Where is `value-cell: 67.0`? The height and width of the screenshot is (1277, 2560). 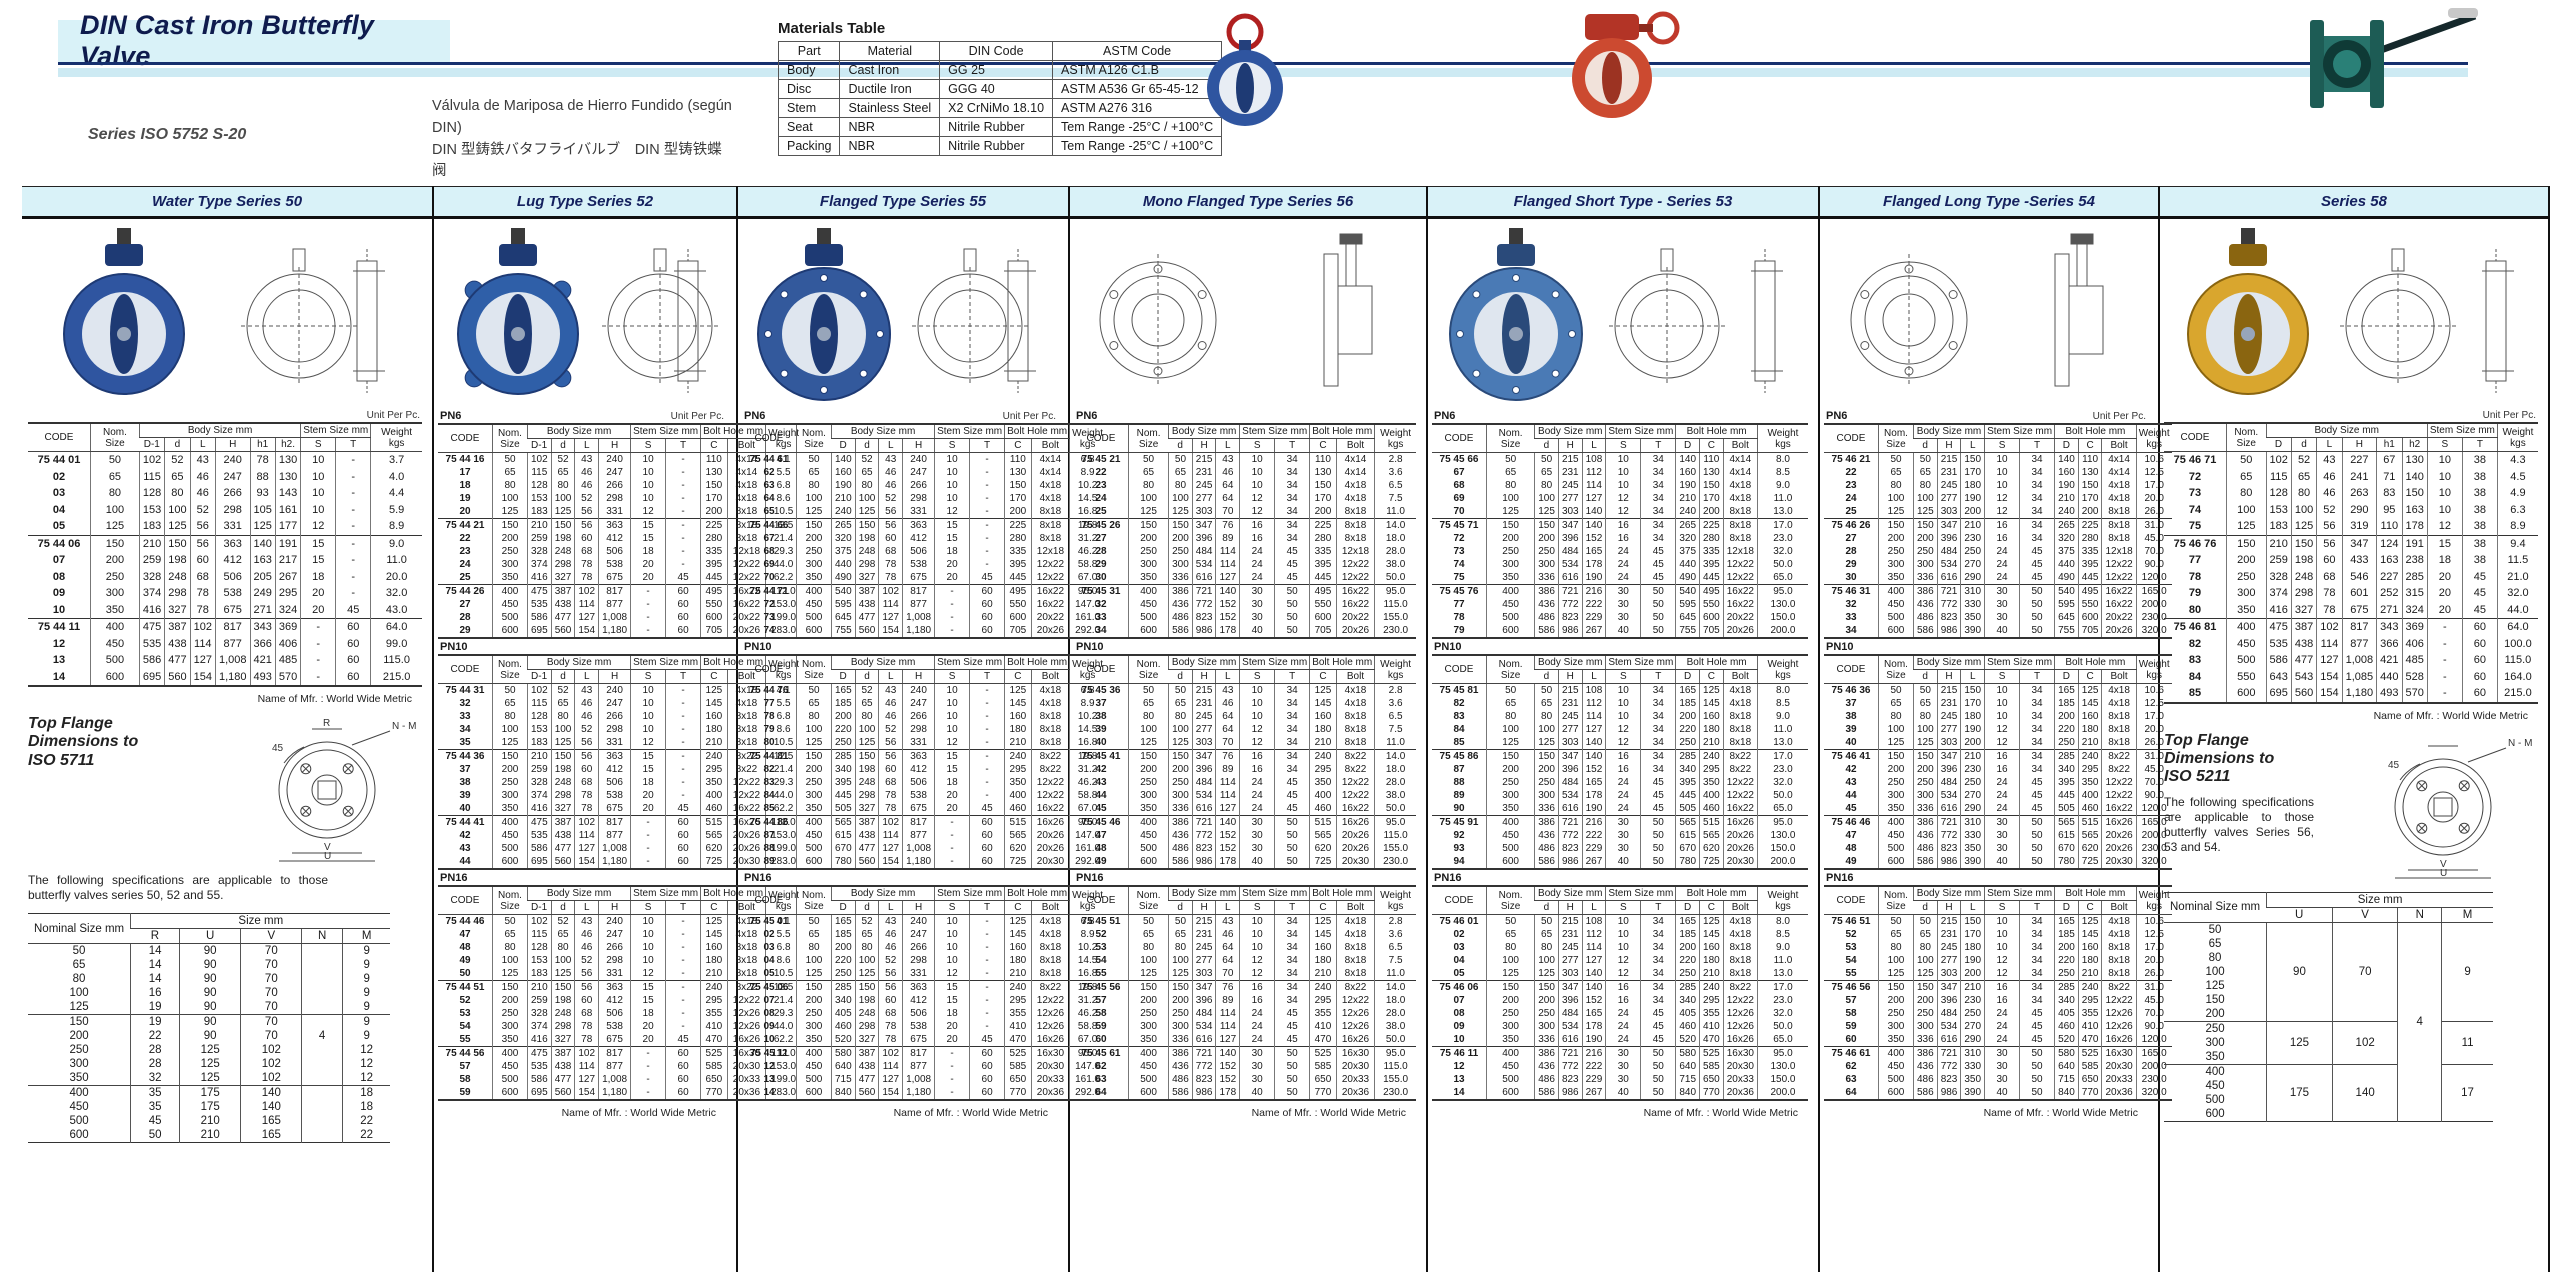
value-cell: 67.0 is located at coordinates (1087, 809).